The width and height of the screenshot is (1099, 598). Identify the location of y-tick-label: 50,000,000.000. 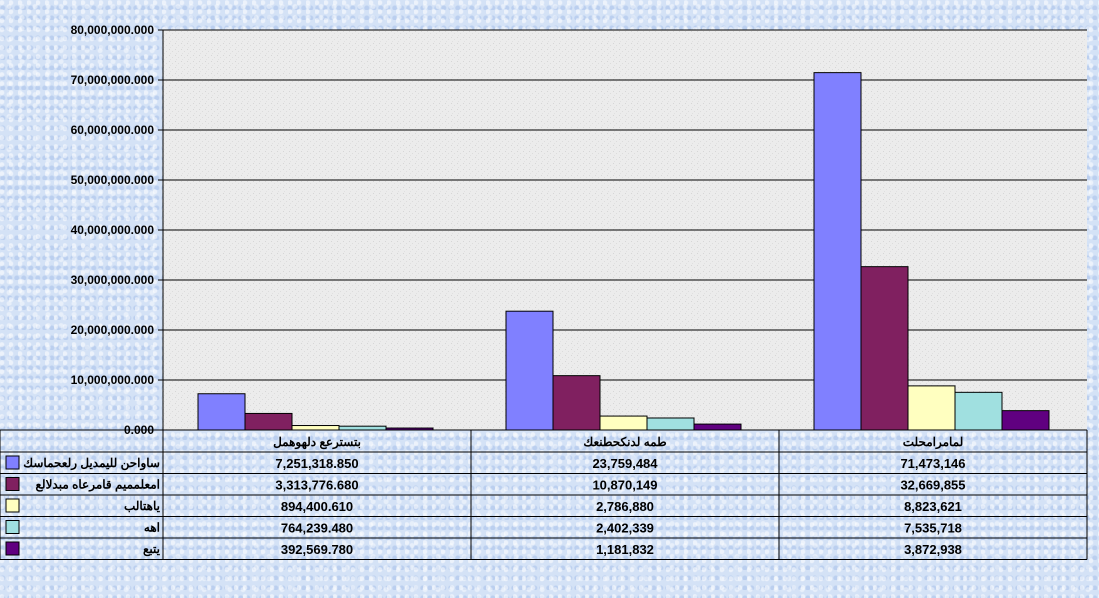
(113, 180).